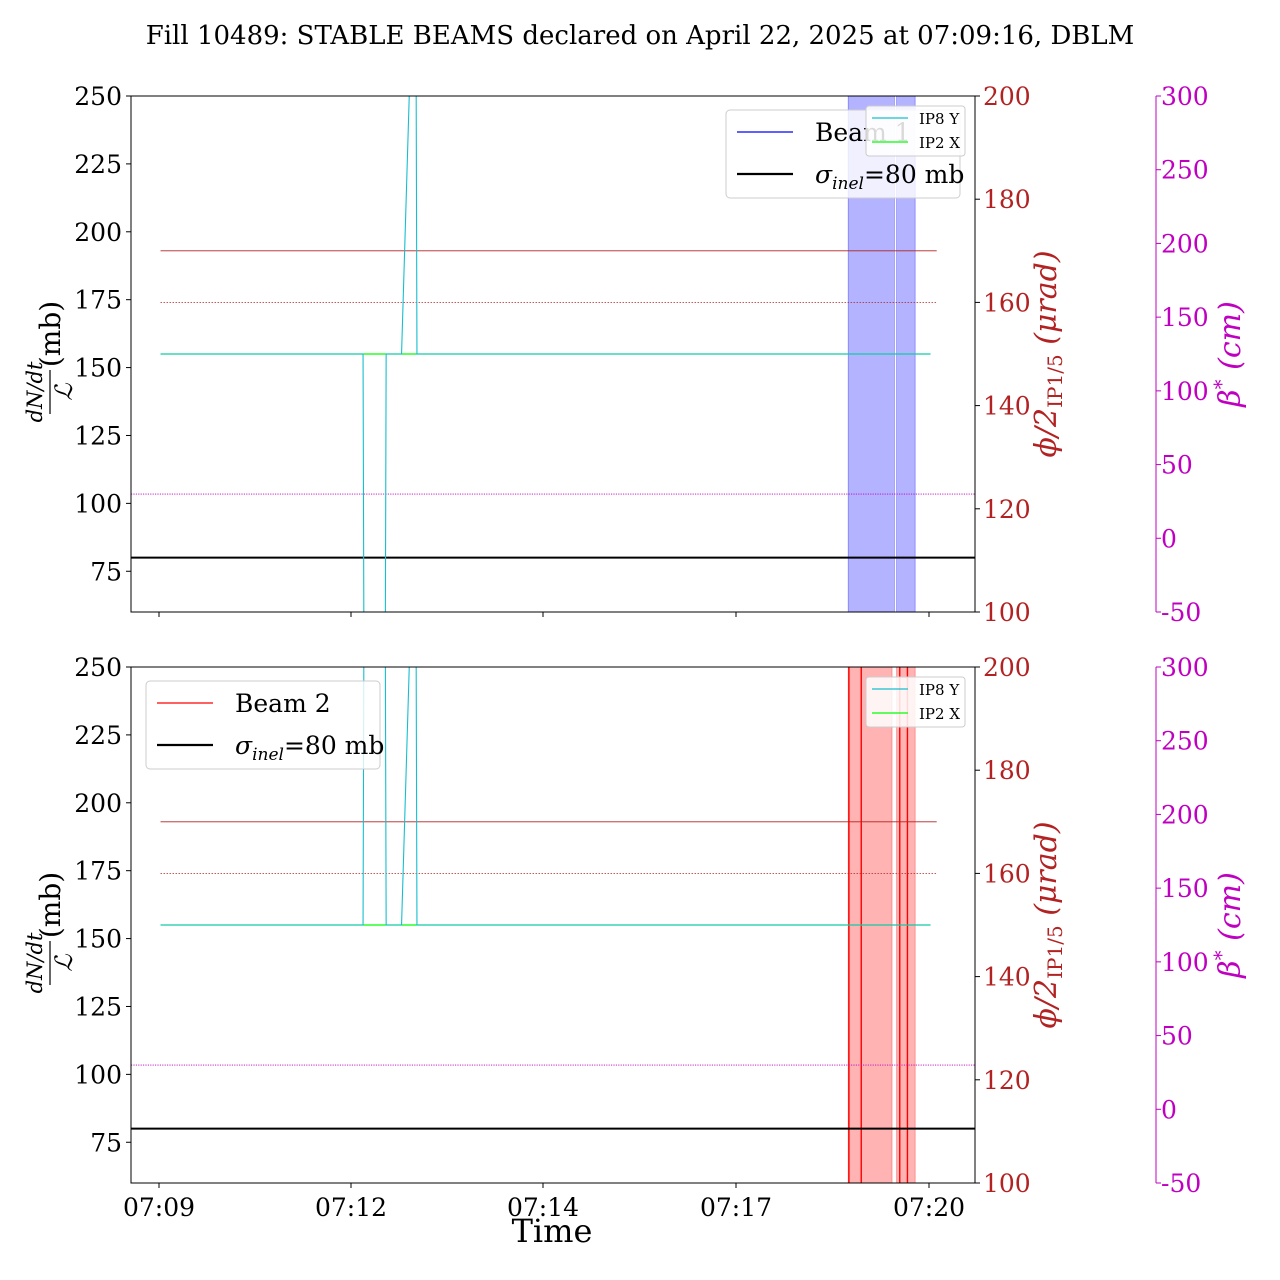 This screenshot has height=1280, width=1280. Describe the element at coordinates (929, 1207) in the screenshot. I see `x-tick-label: 07:20` at that location.